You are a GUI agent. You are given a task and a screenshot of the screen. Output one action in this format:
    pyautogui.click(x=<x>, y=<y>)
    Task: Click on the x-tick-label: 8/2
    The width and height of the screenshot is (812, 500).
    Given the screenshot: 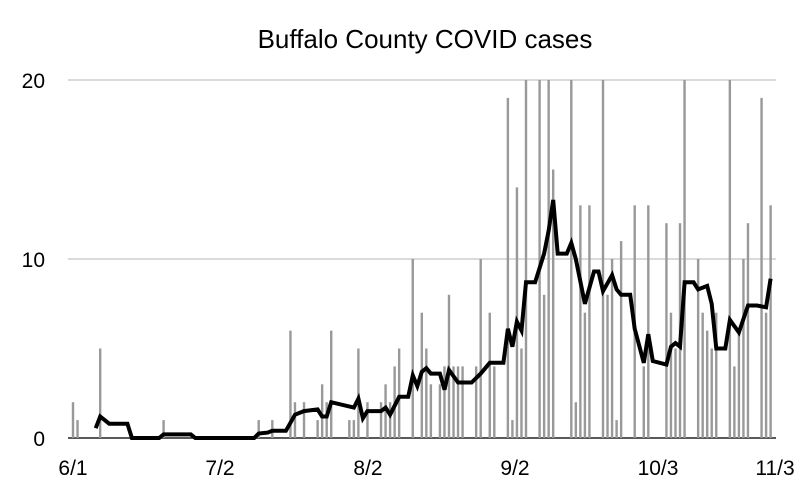 What is the action you would take?
    pyautogui.click(x=367, y=468)
    